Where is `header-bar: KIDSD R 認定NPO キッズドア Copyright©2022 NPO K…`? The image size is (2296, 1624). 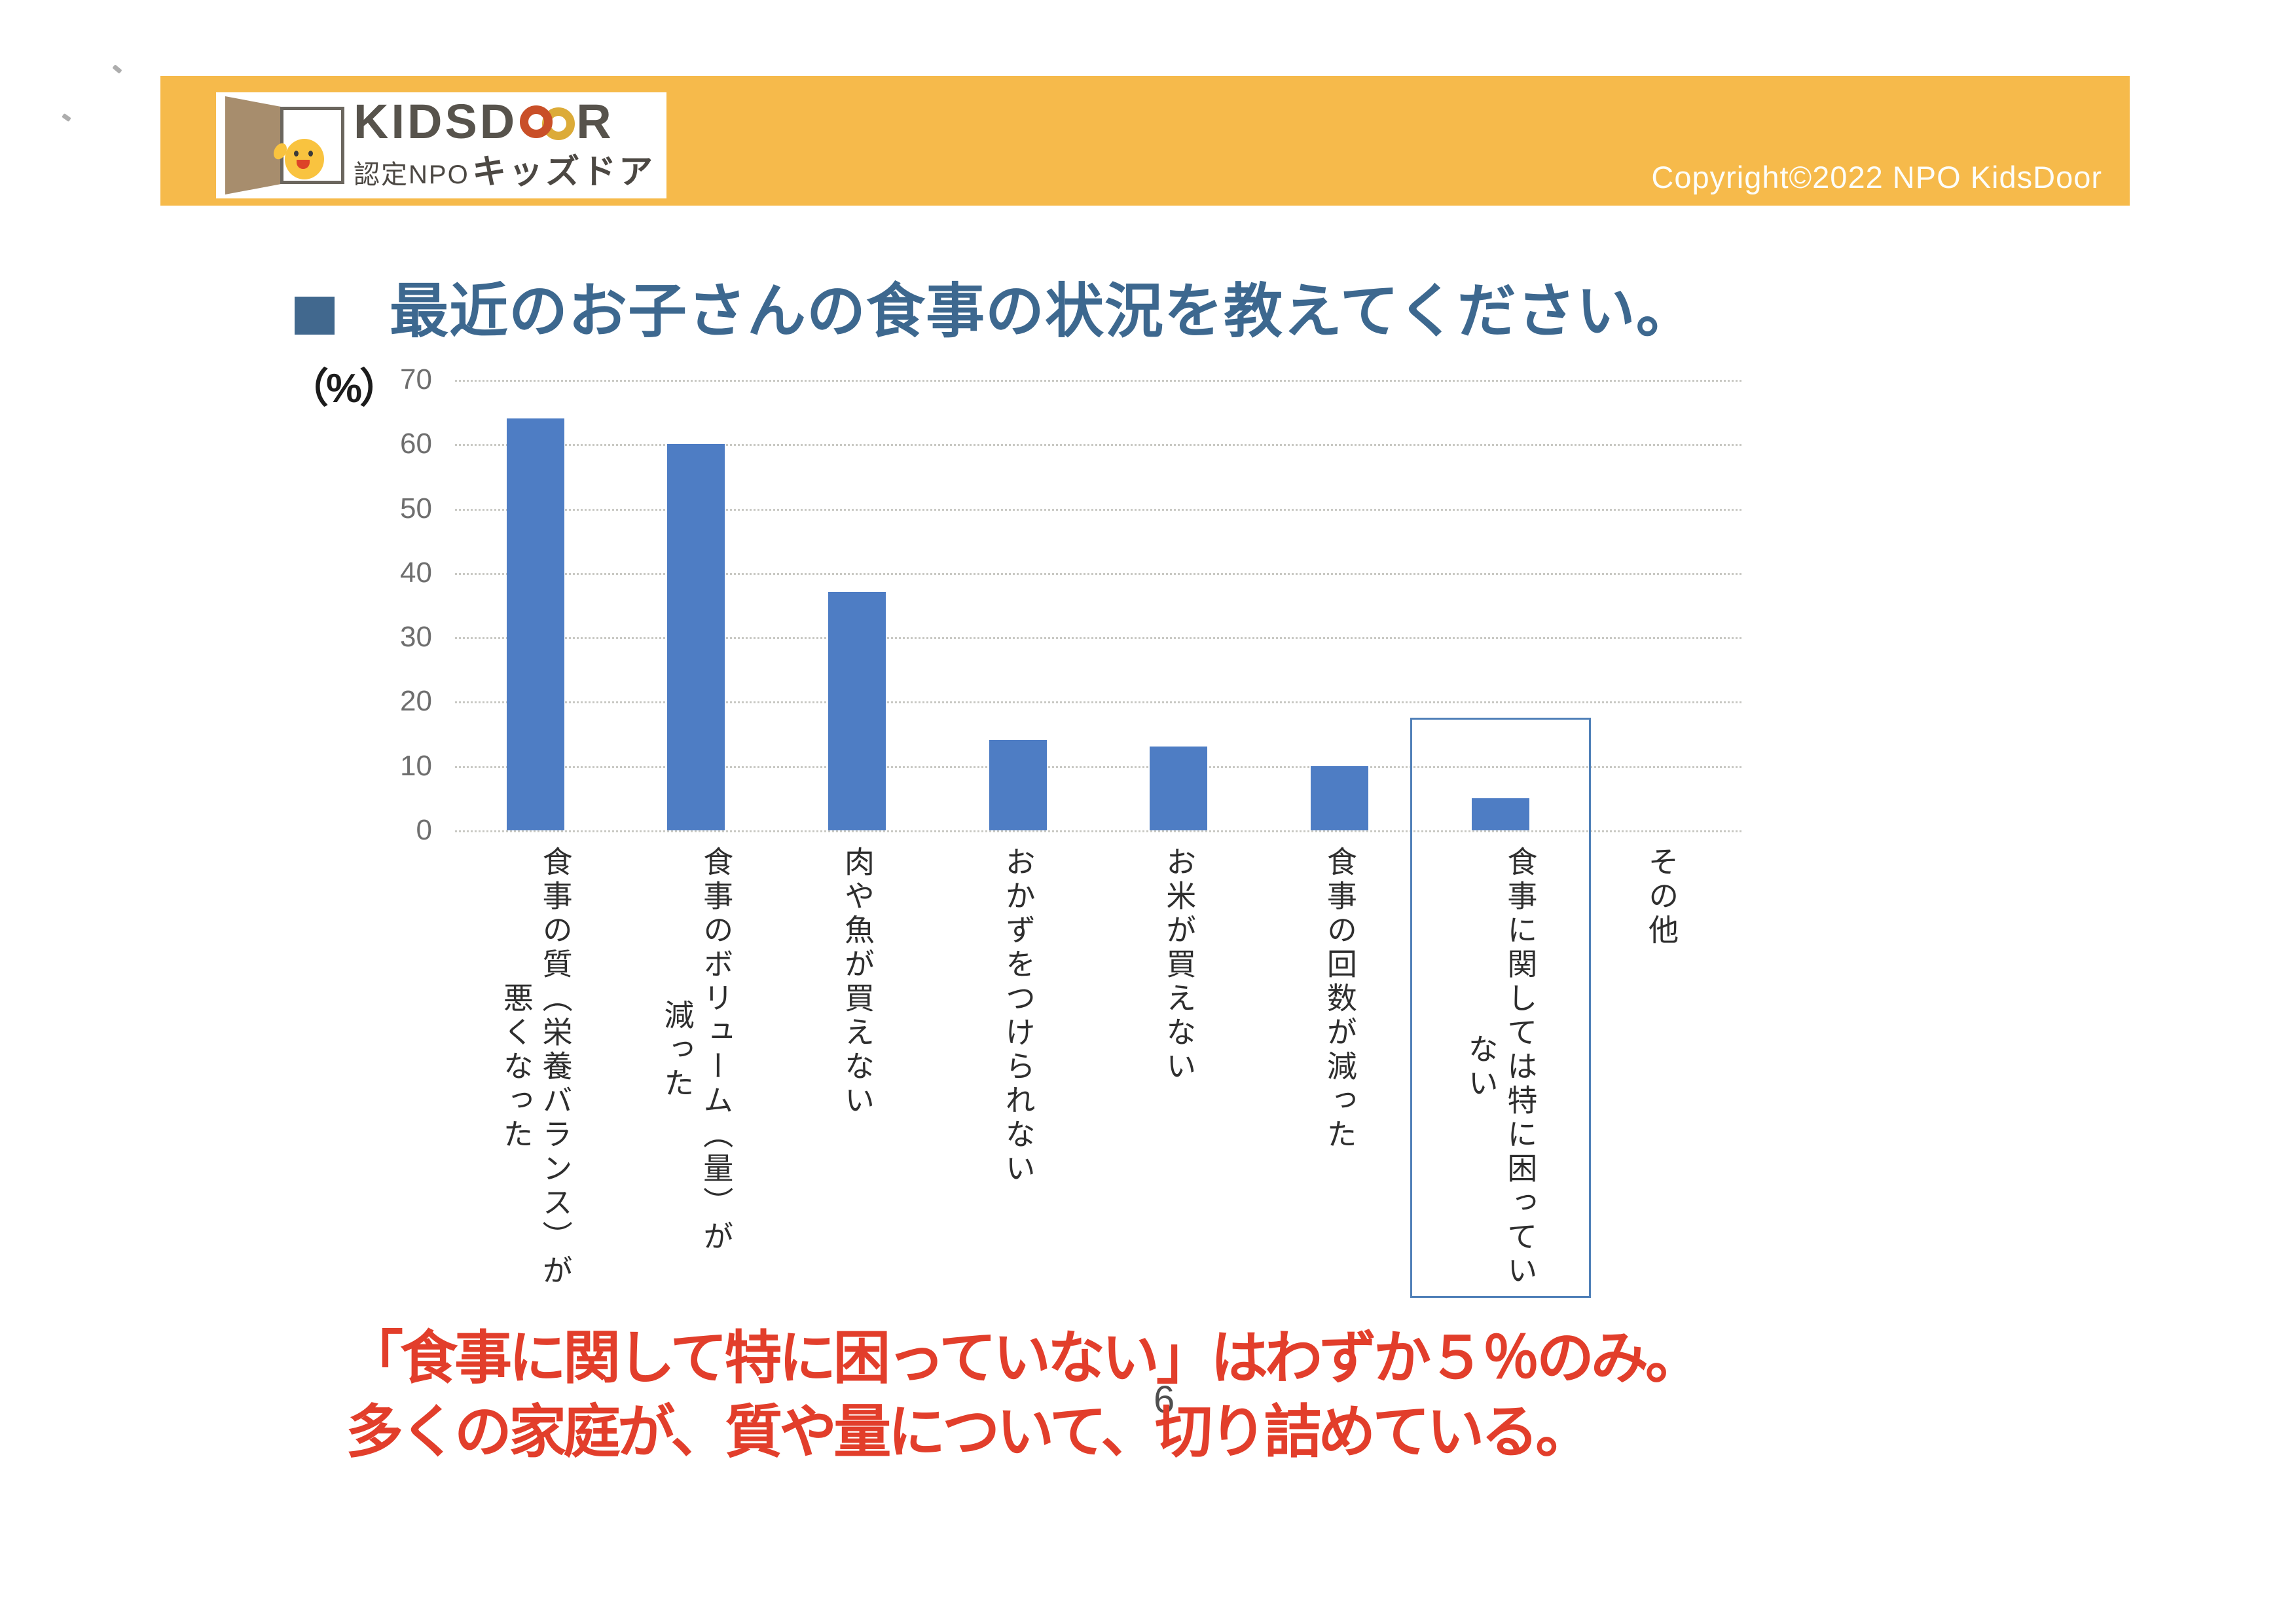
header-bar: KIDSD R 認定NPO キッズドア Copyright©2022 NPO K… is located at coordinates (1145, 141).